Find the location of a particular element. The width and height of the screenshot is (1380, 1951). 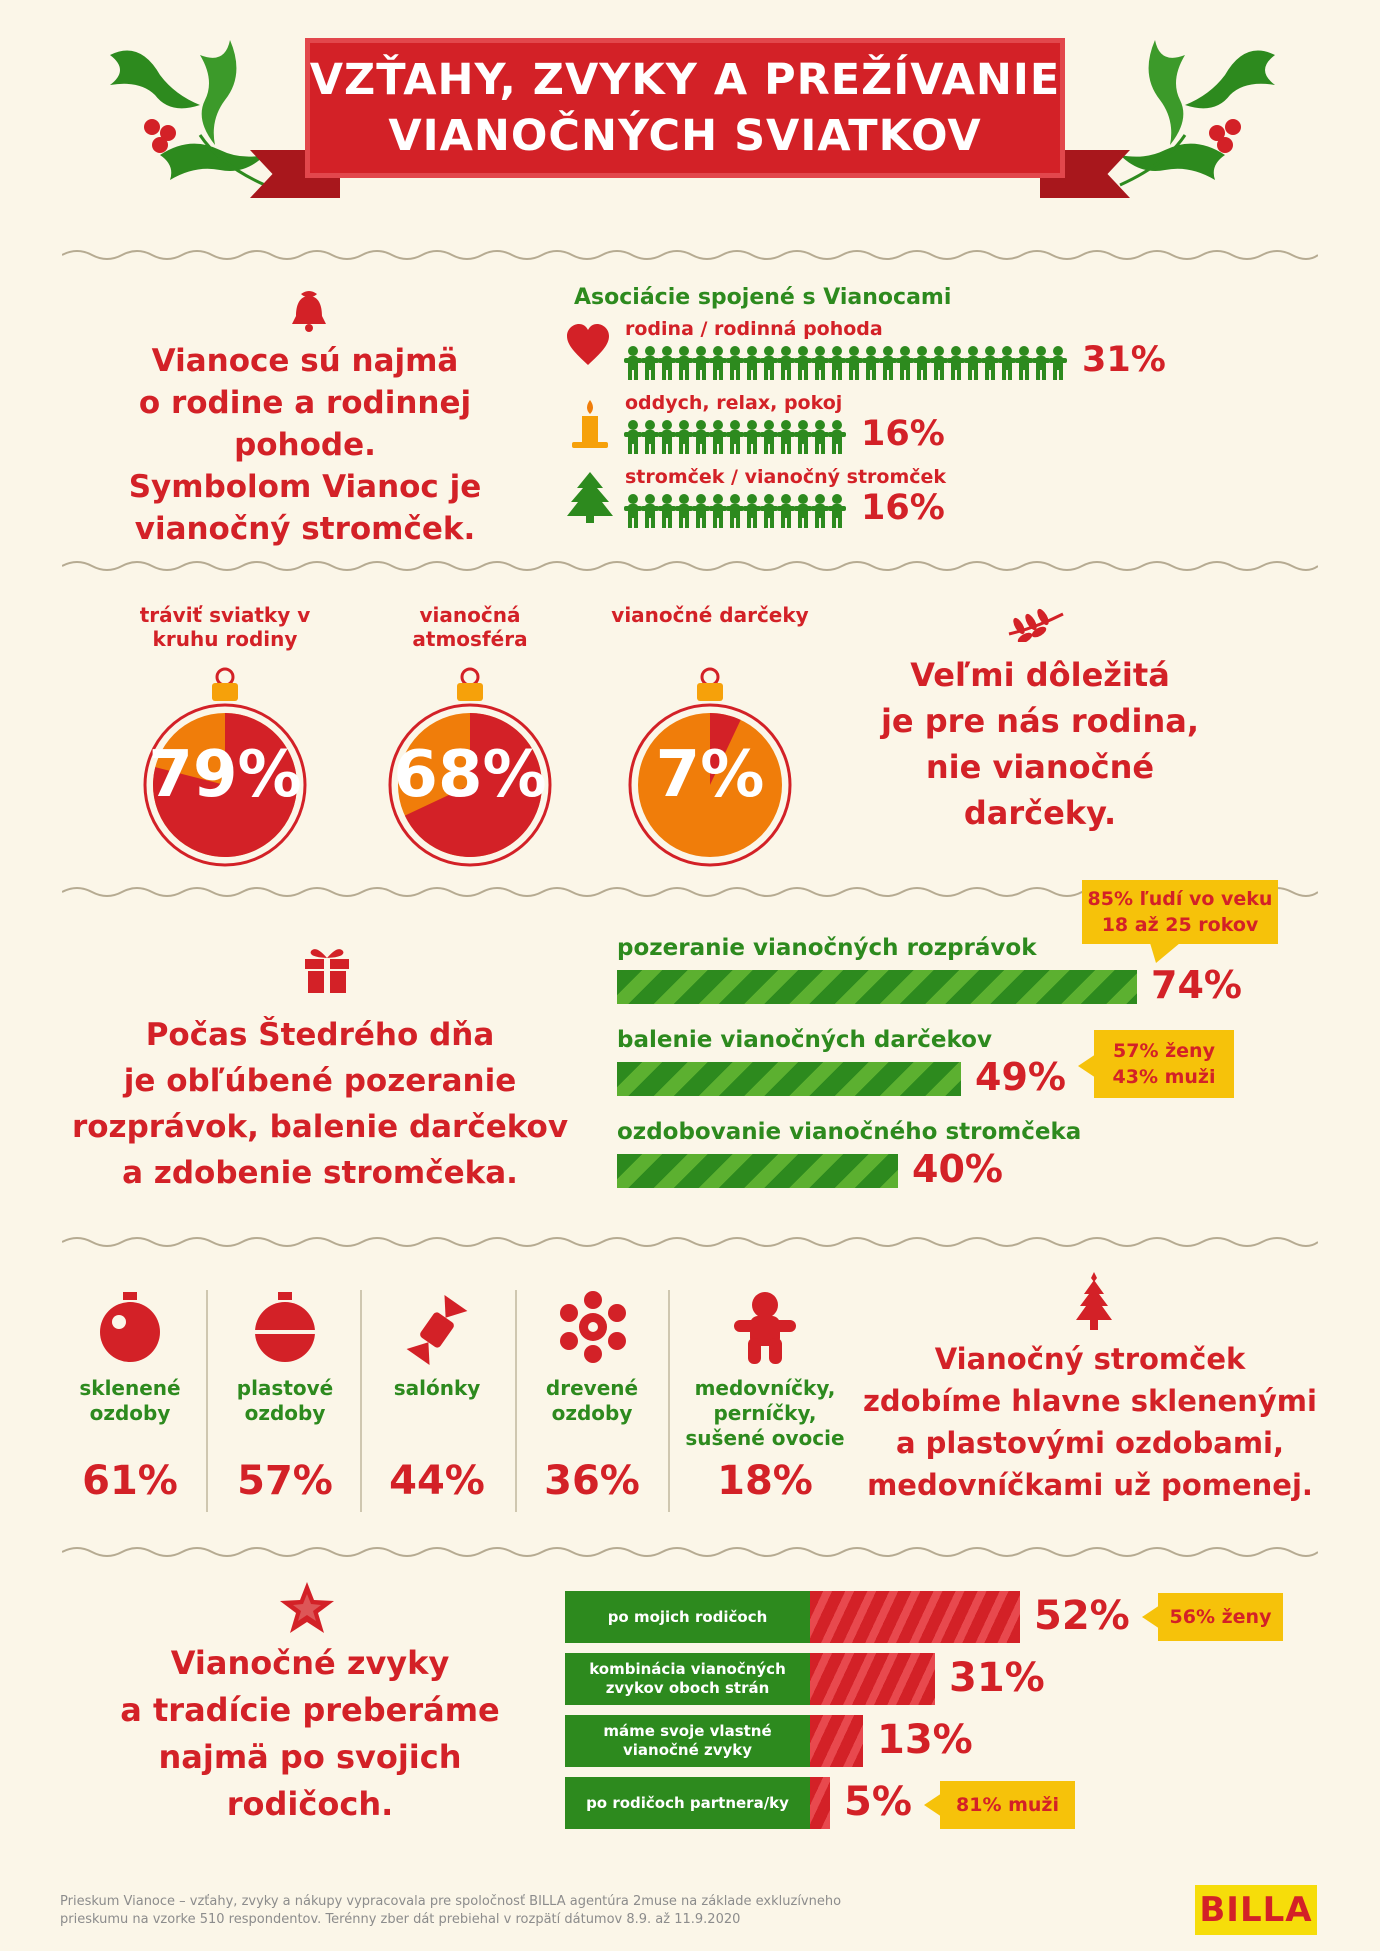

activity-pct-1: 74% is located at coordinates (1196, 985).